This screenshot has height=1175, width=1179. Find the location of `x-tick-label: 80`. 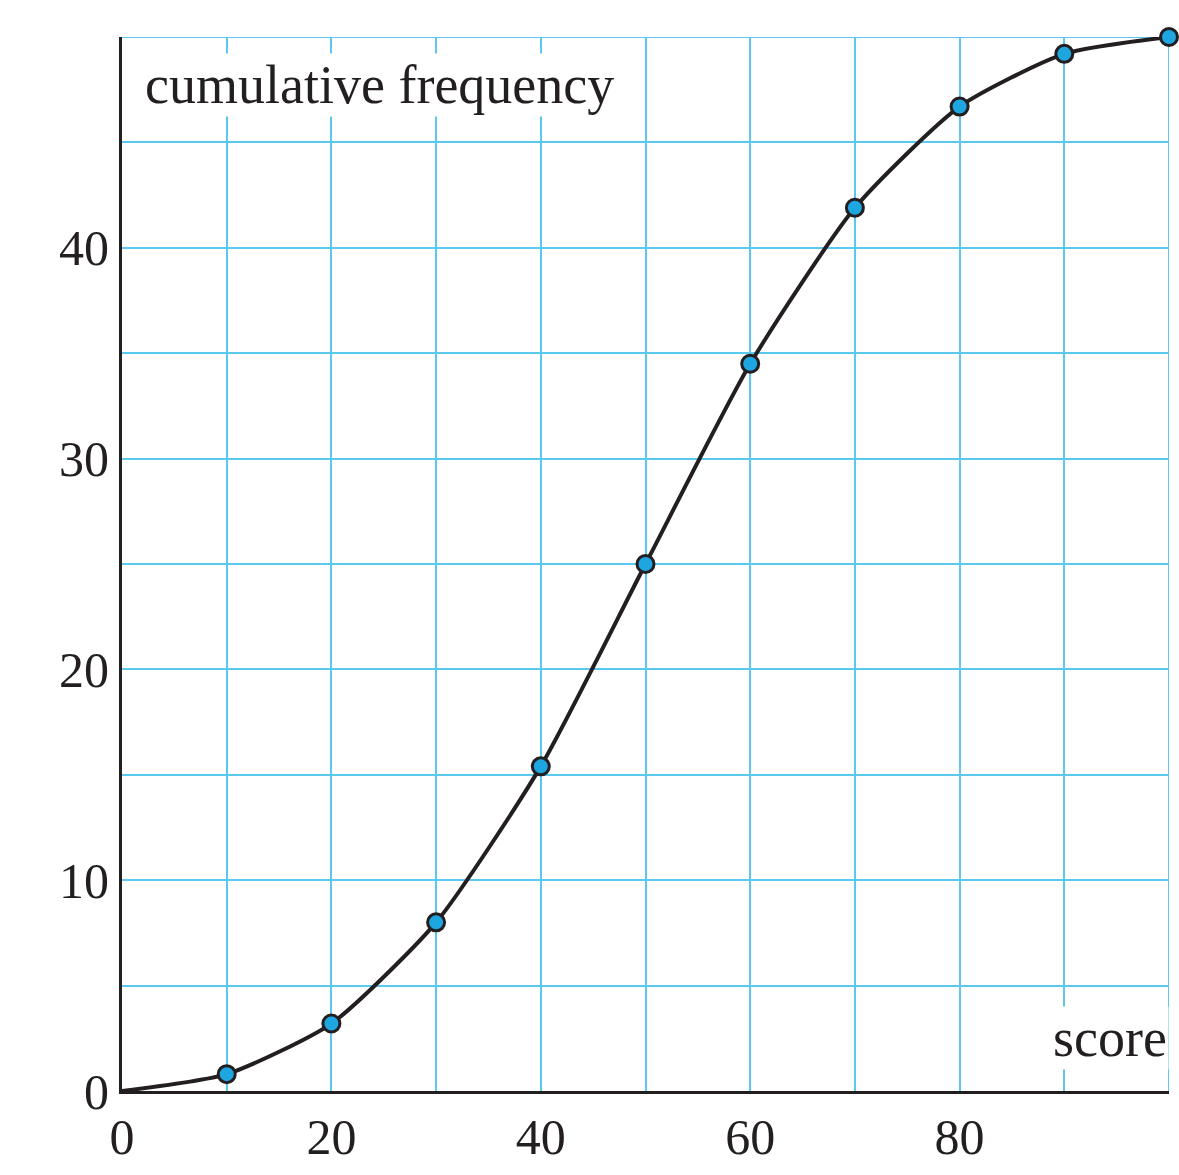

x-tick-label: 80 is located at coordinates (959, 1137).